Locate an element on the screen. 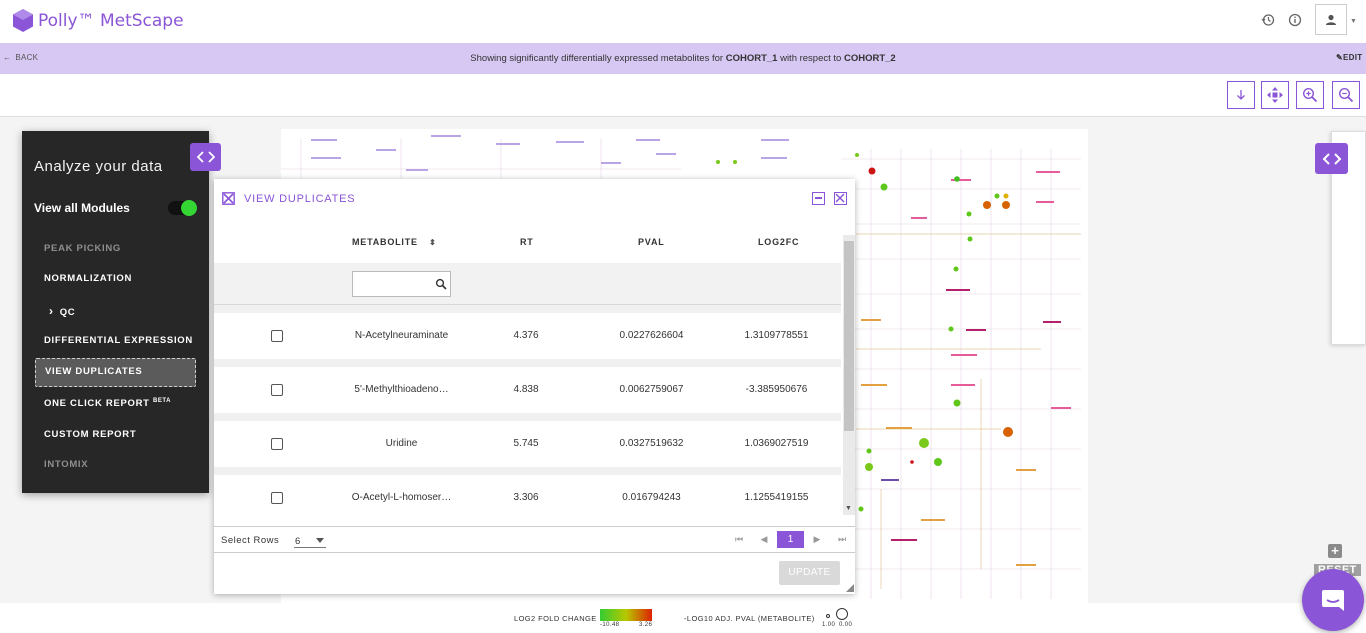 This screenshot has height=633, width=1366. table-row: Uridine 5.745 0.0327519632 1.0369027519 is located at coordinates (527, 444).